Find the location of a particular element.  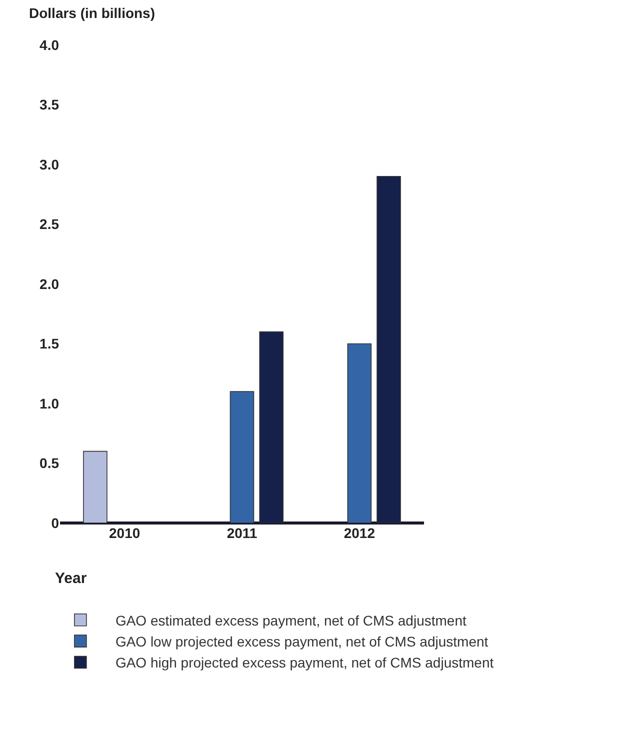

legend-label: GAO high projected excess payment, net of CMS adjustment is located at coordinates (304, 662).